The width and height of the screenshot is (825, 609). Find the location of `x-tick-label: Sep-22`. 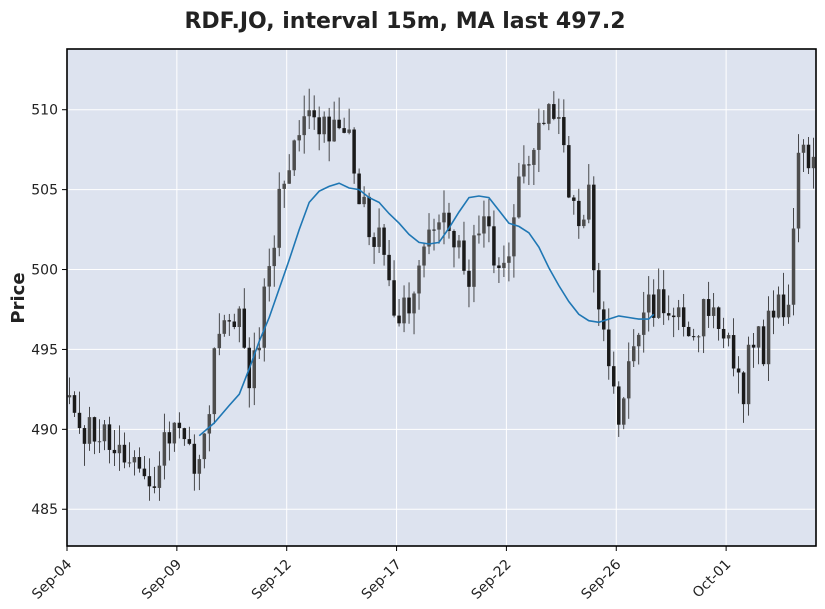

x-tick-label: Sep-22 is located at coordinates (492, 580).